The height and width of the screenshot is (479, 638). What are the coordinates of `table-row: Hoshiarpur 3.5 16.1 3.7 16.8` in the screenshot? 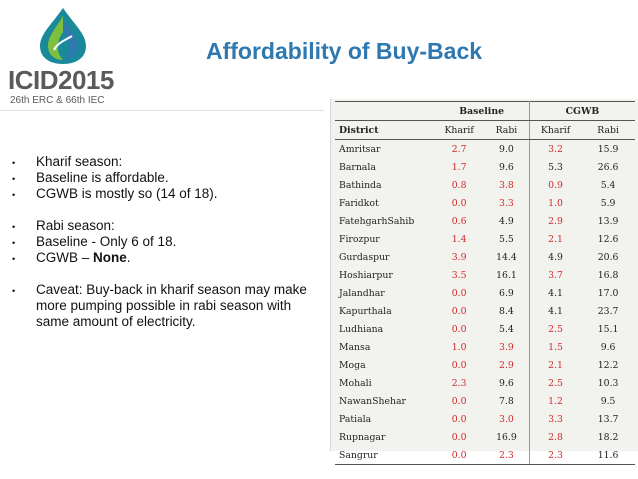 It's located at (485, 275).